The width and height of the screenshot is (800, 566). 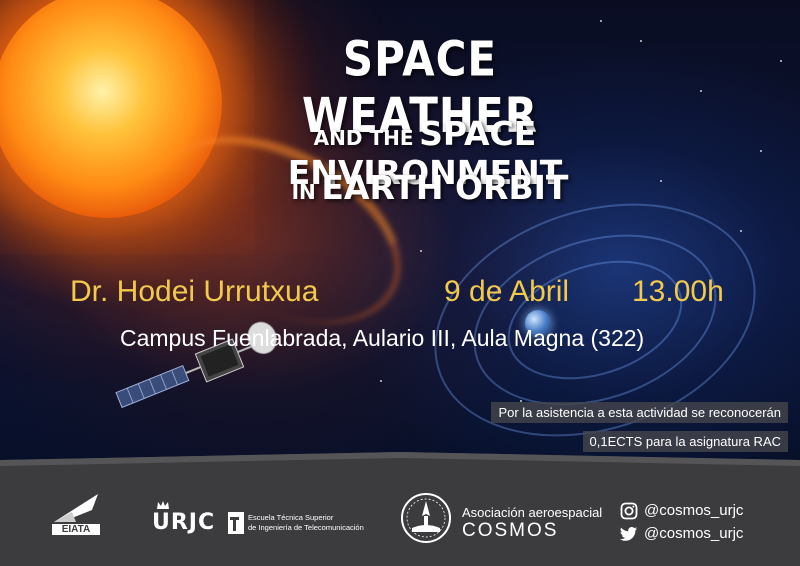 I want to click on twitter-handle-row: @cosmos_urjc, so click(x=681, y=533).